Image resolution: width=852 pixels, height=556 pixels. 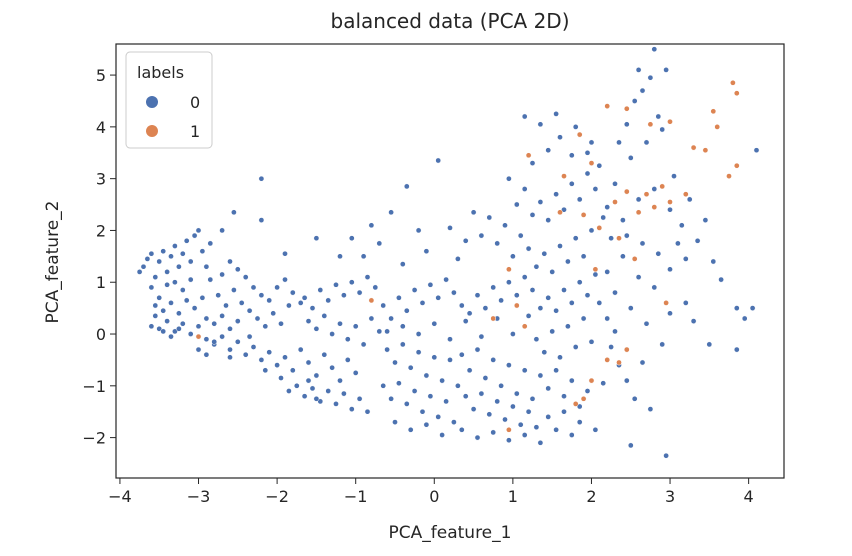 What do you see at coordinates (101, 230) in the screenshot?
I see `y-tick-label: 2` at bounding box center [101, 230].